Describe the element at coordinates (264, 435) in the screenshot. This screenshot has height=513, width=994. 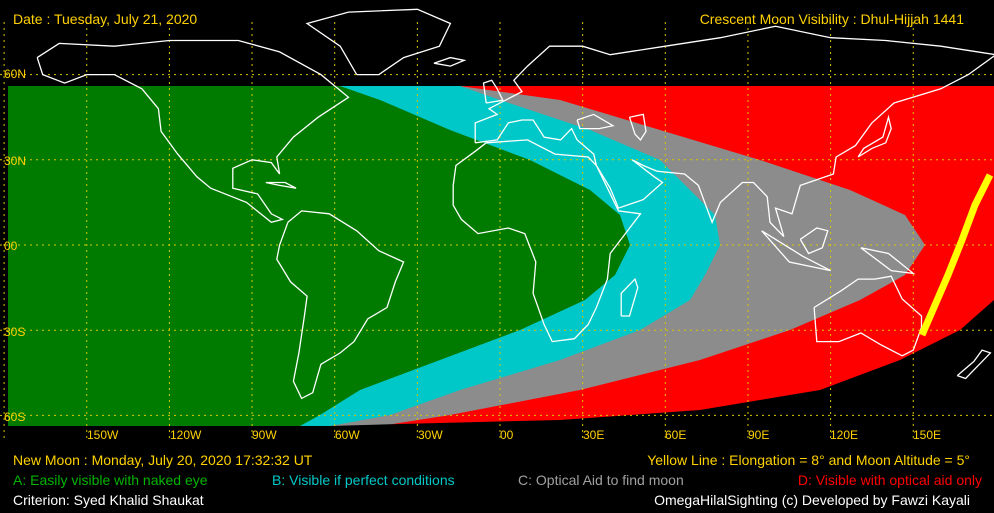
I see `lon-label-90w: 90W` at that location.